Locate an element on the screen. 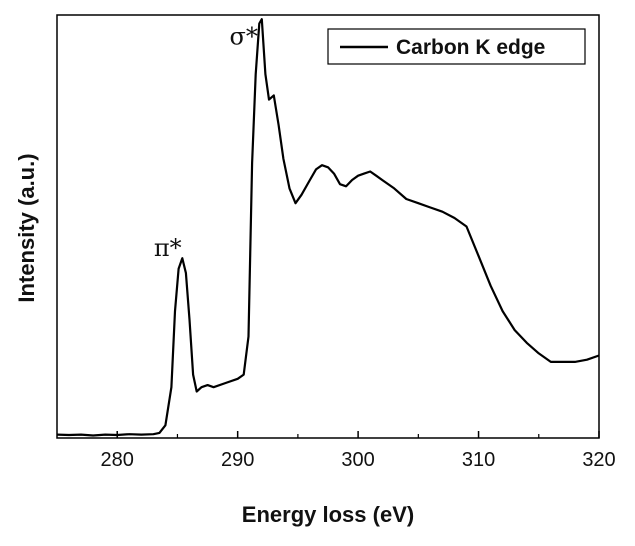 The width and height of the screenshot is (635, 546). legend: Carbon K edge is located at coordinates (456, 46).